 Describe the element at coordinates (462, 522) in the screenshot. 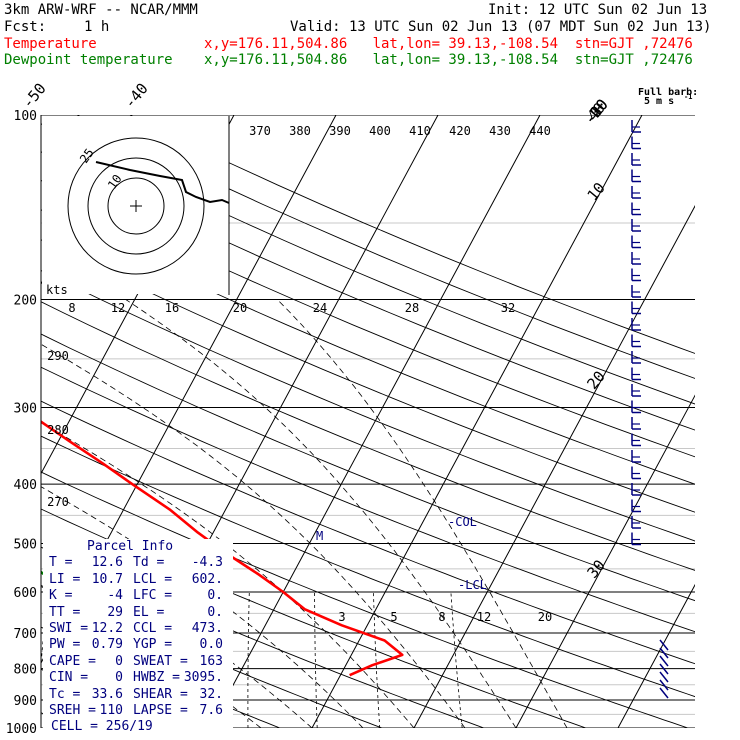

I see `col-label: -COL` at that location.